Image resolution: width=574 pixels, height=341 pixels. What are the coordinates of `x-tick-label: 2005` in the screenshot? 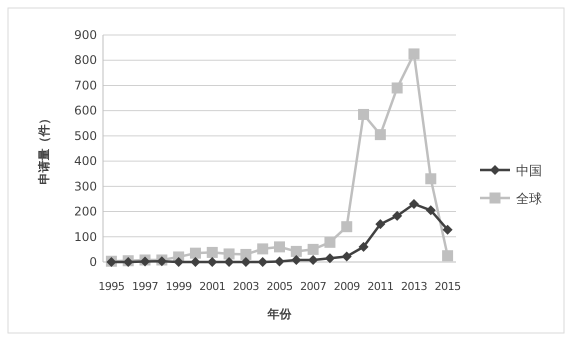 It's located at (279, 286).